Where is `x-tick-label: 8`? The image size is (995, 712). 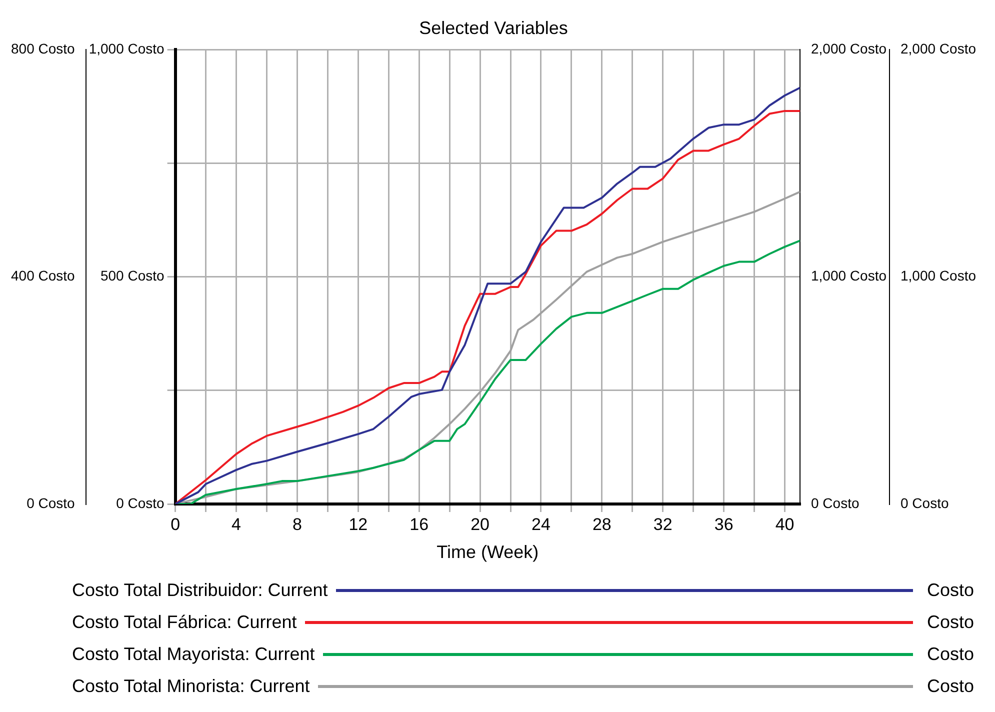 x-tick-label: 8 is located at coordinates (297, 524).